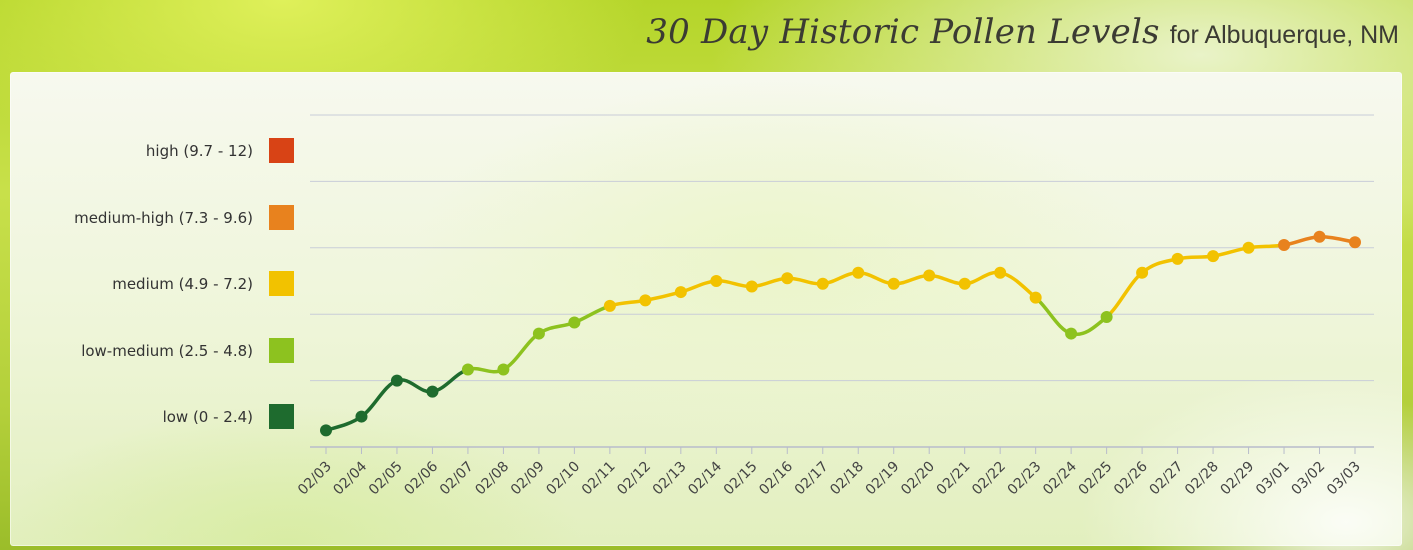  I want to click on x-tick-label: 02/28, so click(1202, 479).